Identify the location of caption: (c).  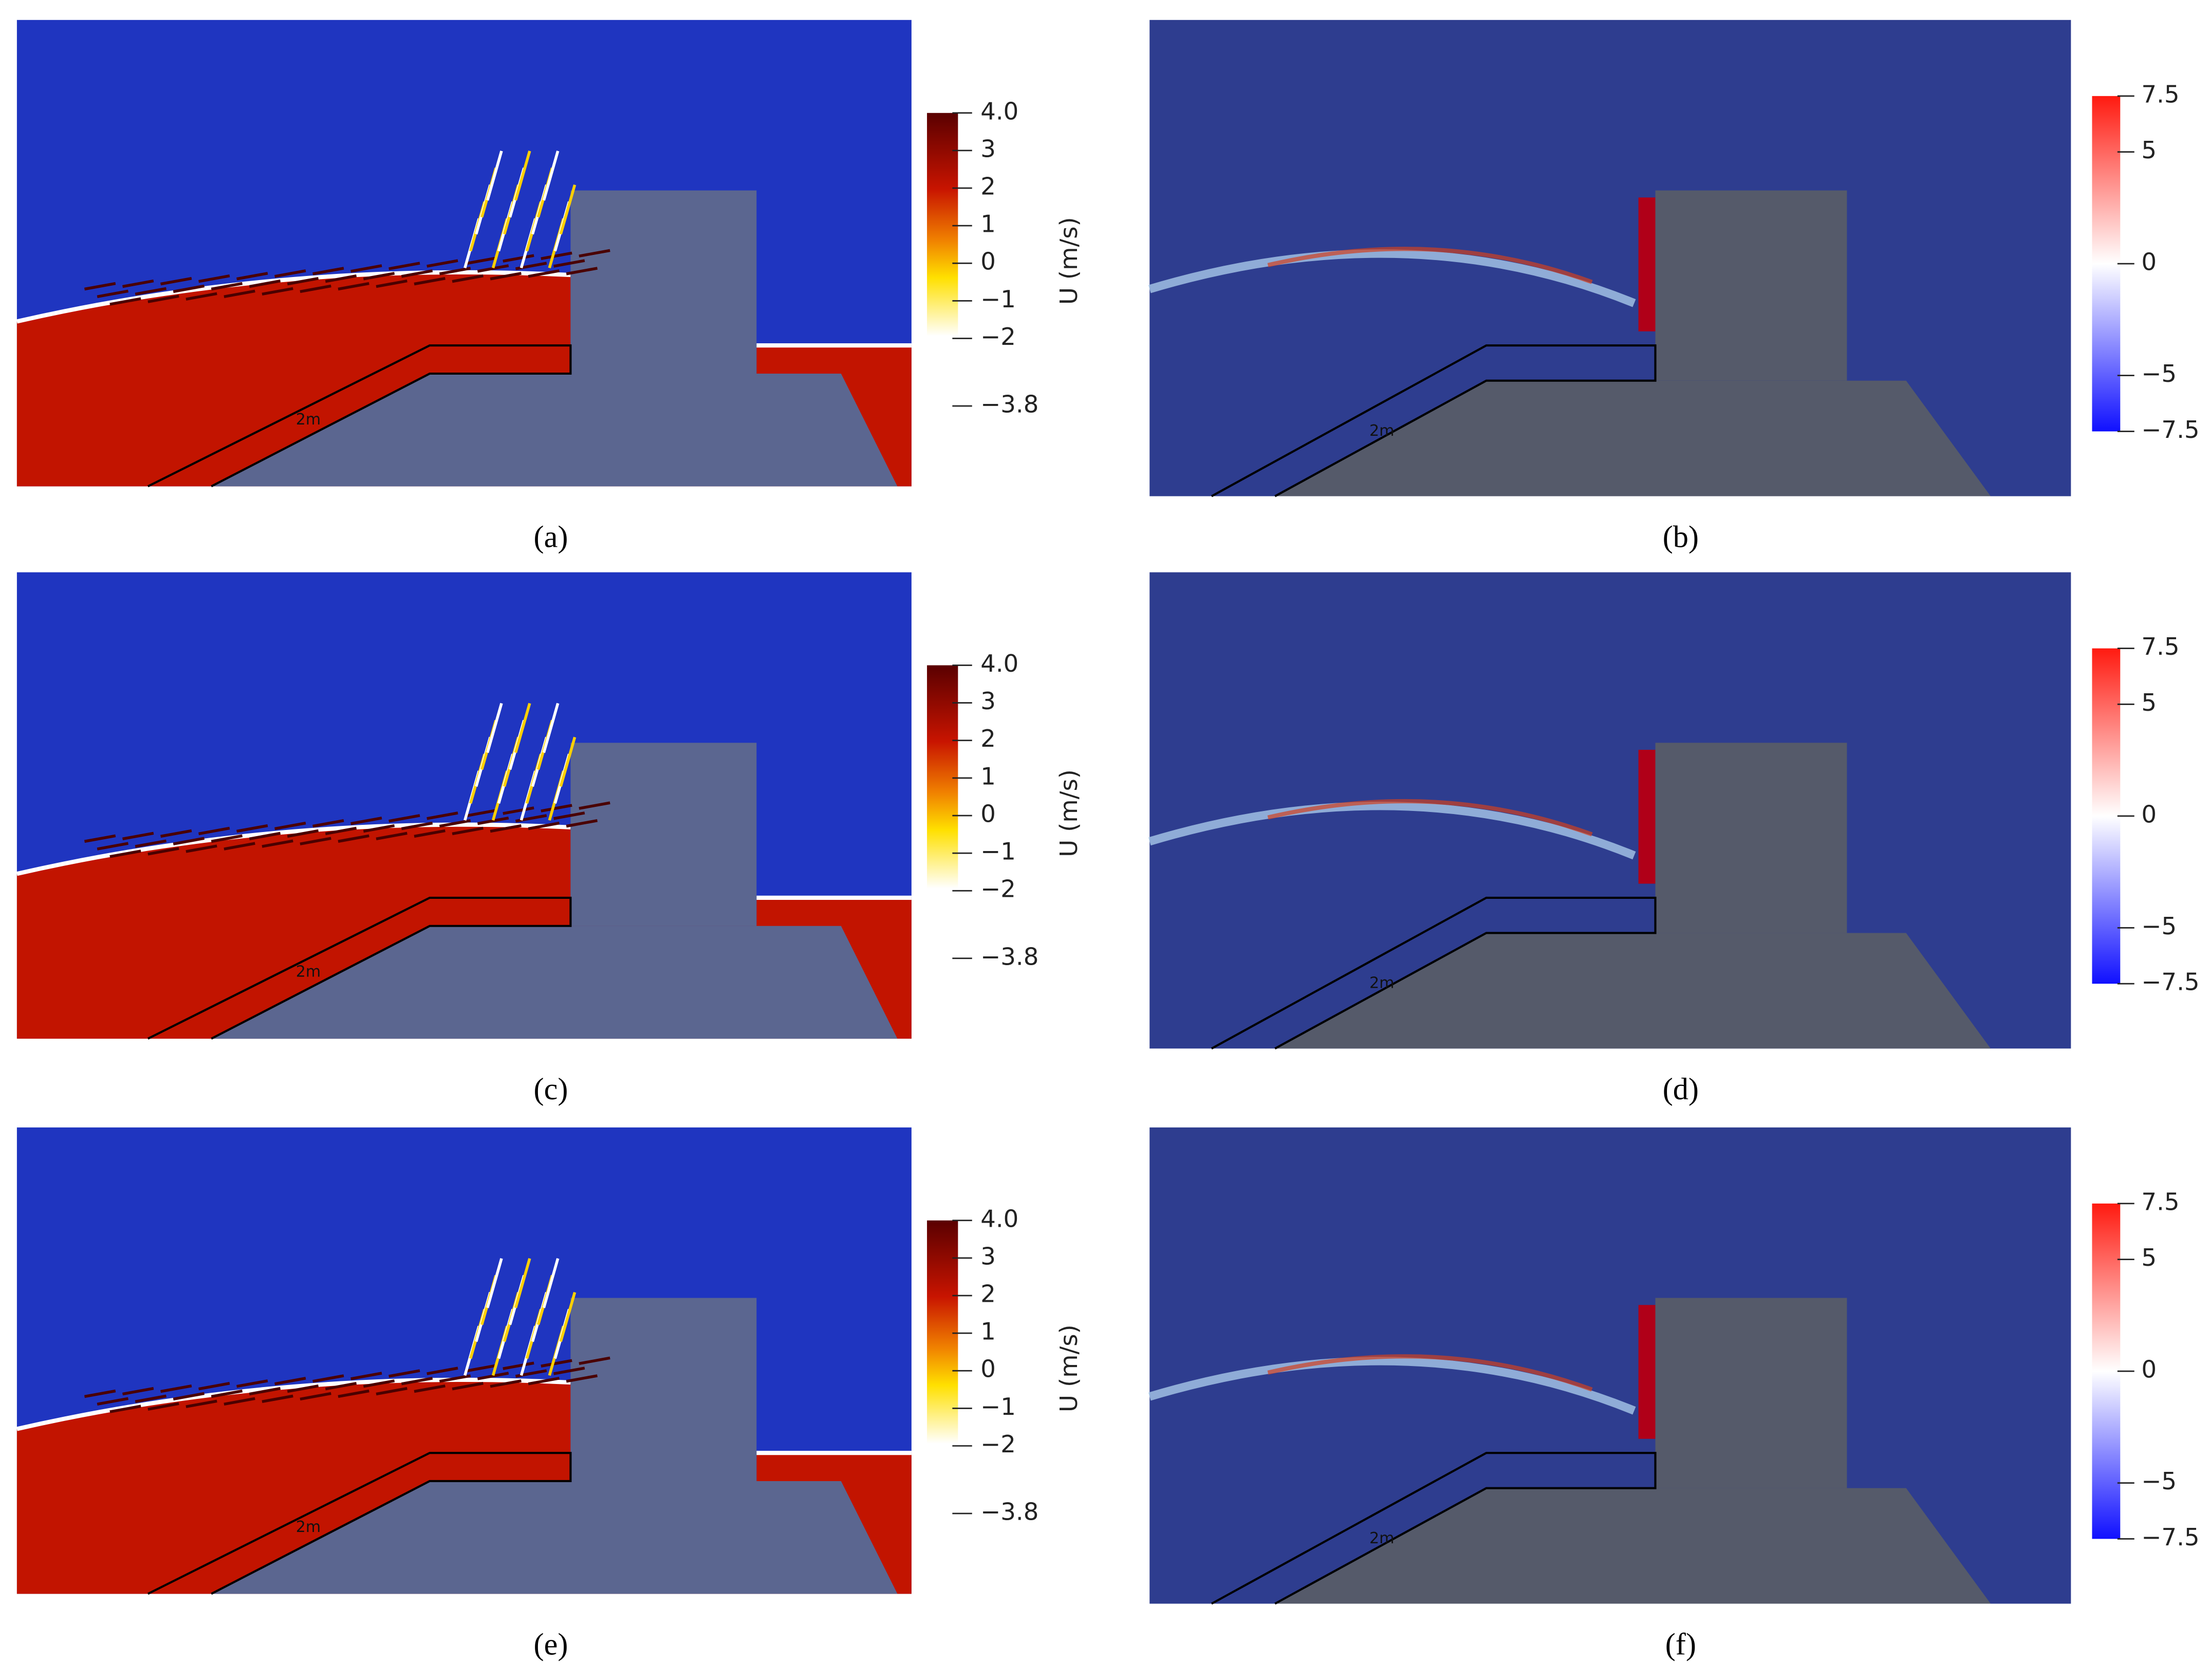
(551, 1089).